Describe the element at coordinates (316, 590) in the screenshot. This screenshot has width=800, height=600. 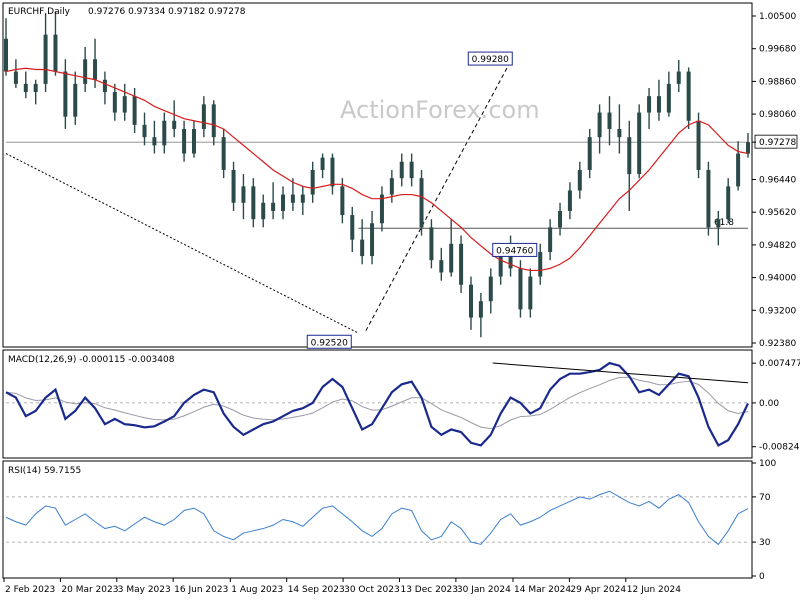
I see `x-tick-label: 14 Sep 2023` at that location.